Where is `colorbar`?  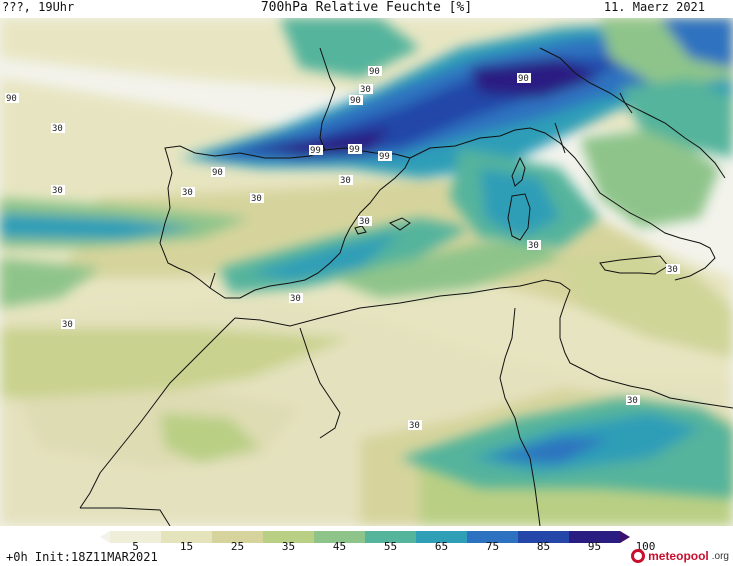 colorbar is located at coordinates (365, 535).